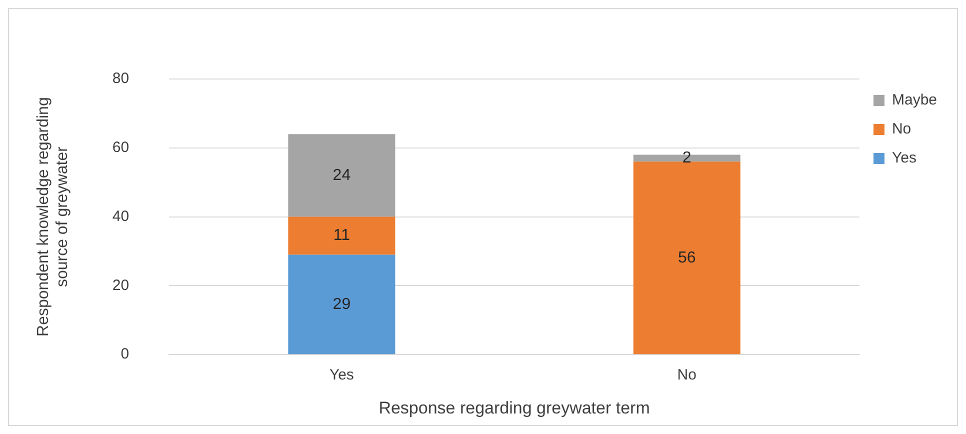 This screenshot has height=434, width=966. I want to click on legend-label: No, so click(902, 129).